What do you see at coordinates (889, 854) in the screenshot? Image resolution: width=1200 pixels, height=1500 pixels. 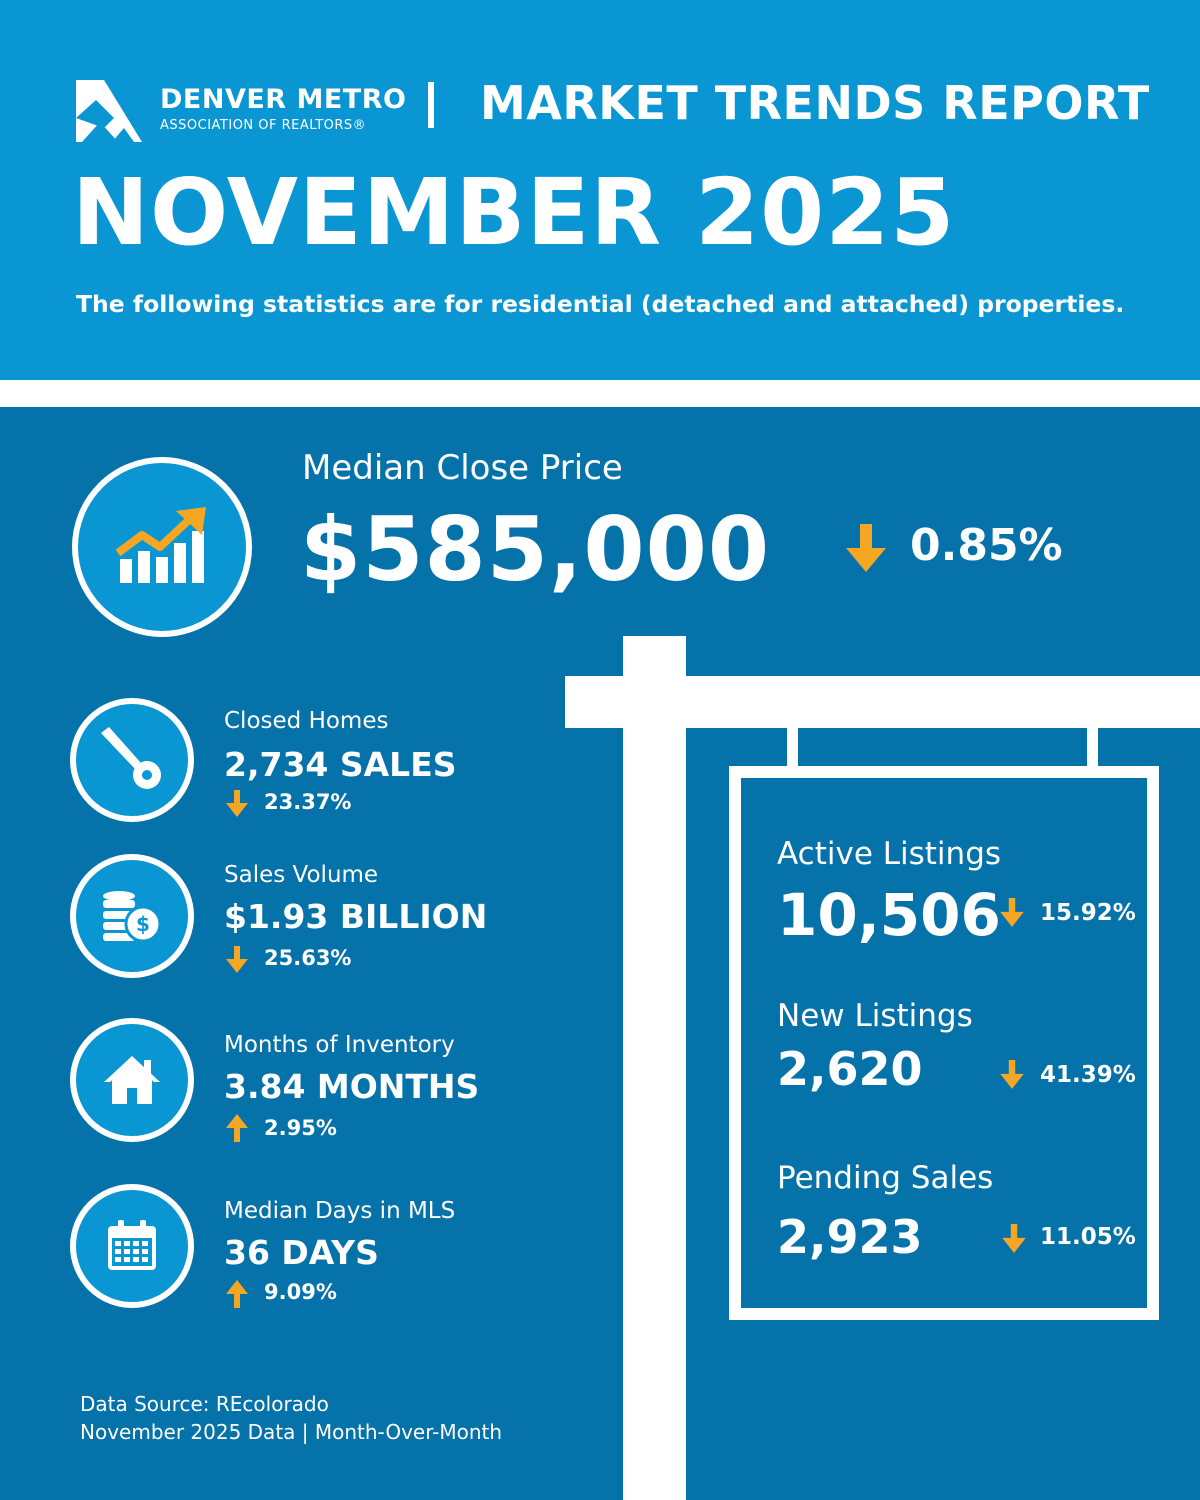 I see `active-listings-label: Active Listings` at bounding box center [889, 854].